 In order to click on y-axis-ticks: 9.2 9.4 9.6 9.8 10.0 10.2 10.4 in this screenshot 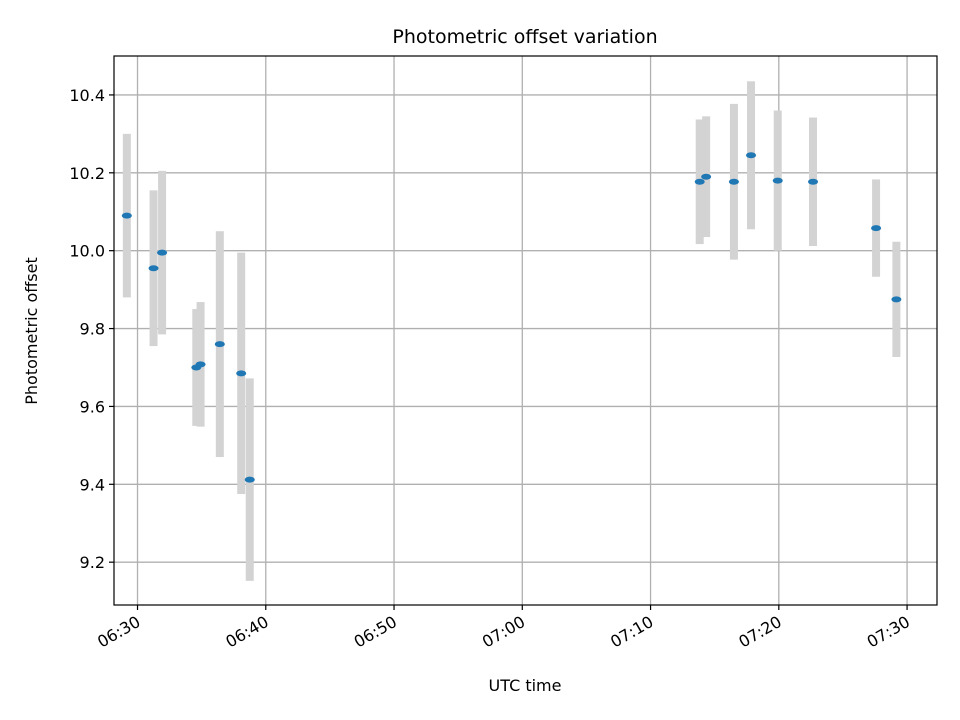, I will do `click(91, 329)`.